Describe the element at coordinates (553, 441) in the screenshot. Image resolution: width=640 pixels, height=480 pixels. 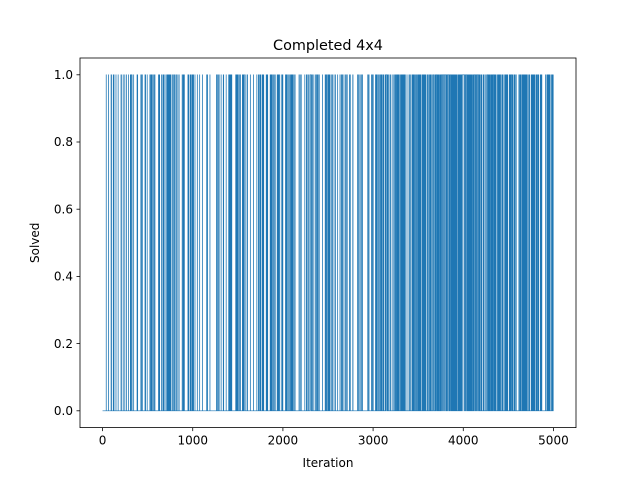
I see `x-tick-label: 5000` at that location.